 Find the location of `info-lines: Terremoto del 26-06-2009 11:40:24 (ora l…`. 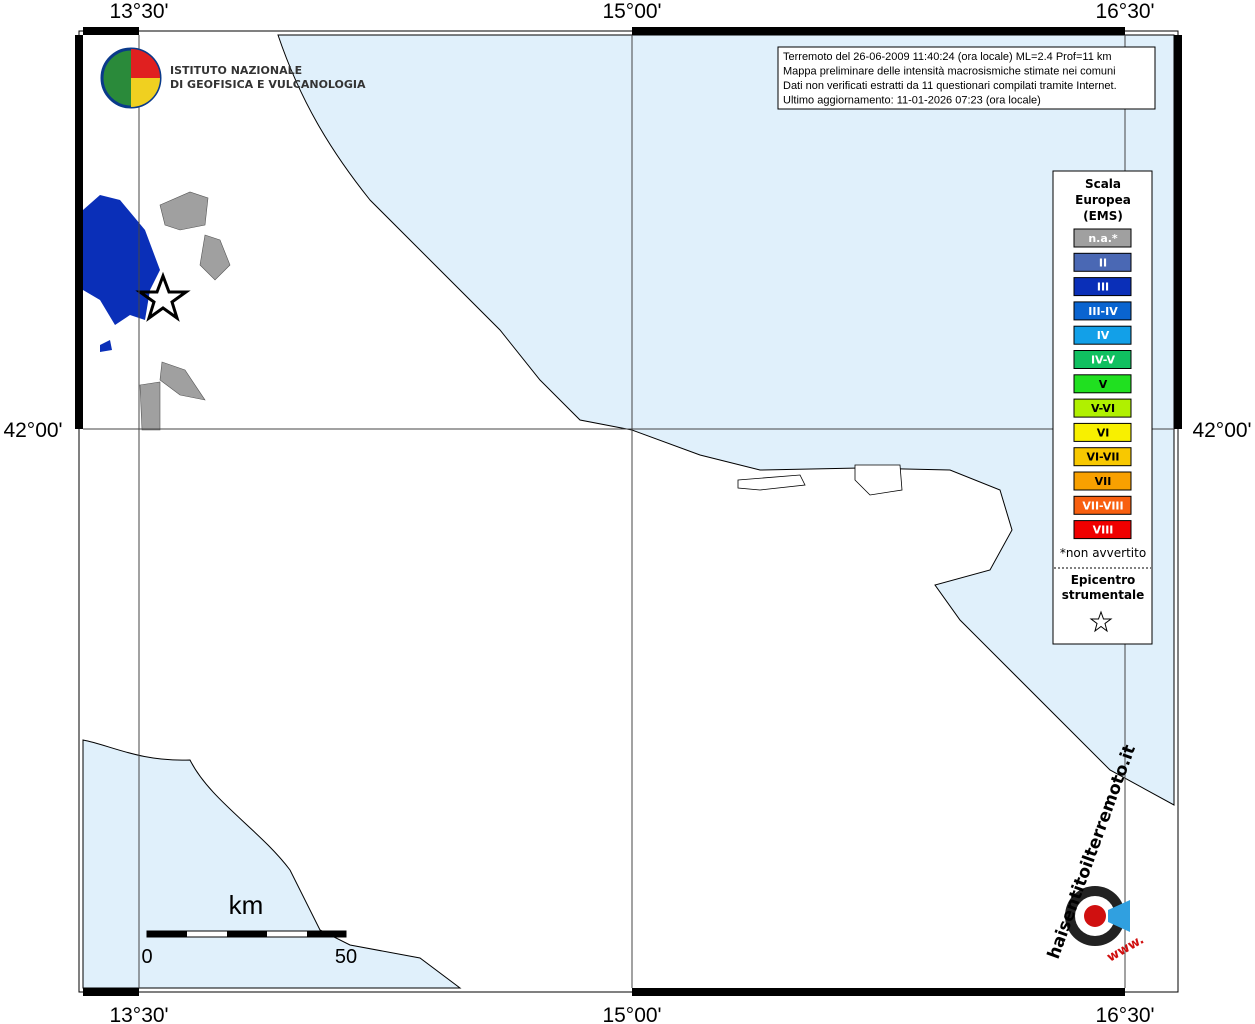

info-lines: Terremoto del 26-06-2009 11:40:24 (ora l… is located at coordinates (950, 79).